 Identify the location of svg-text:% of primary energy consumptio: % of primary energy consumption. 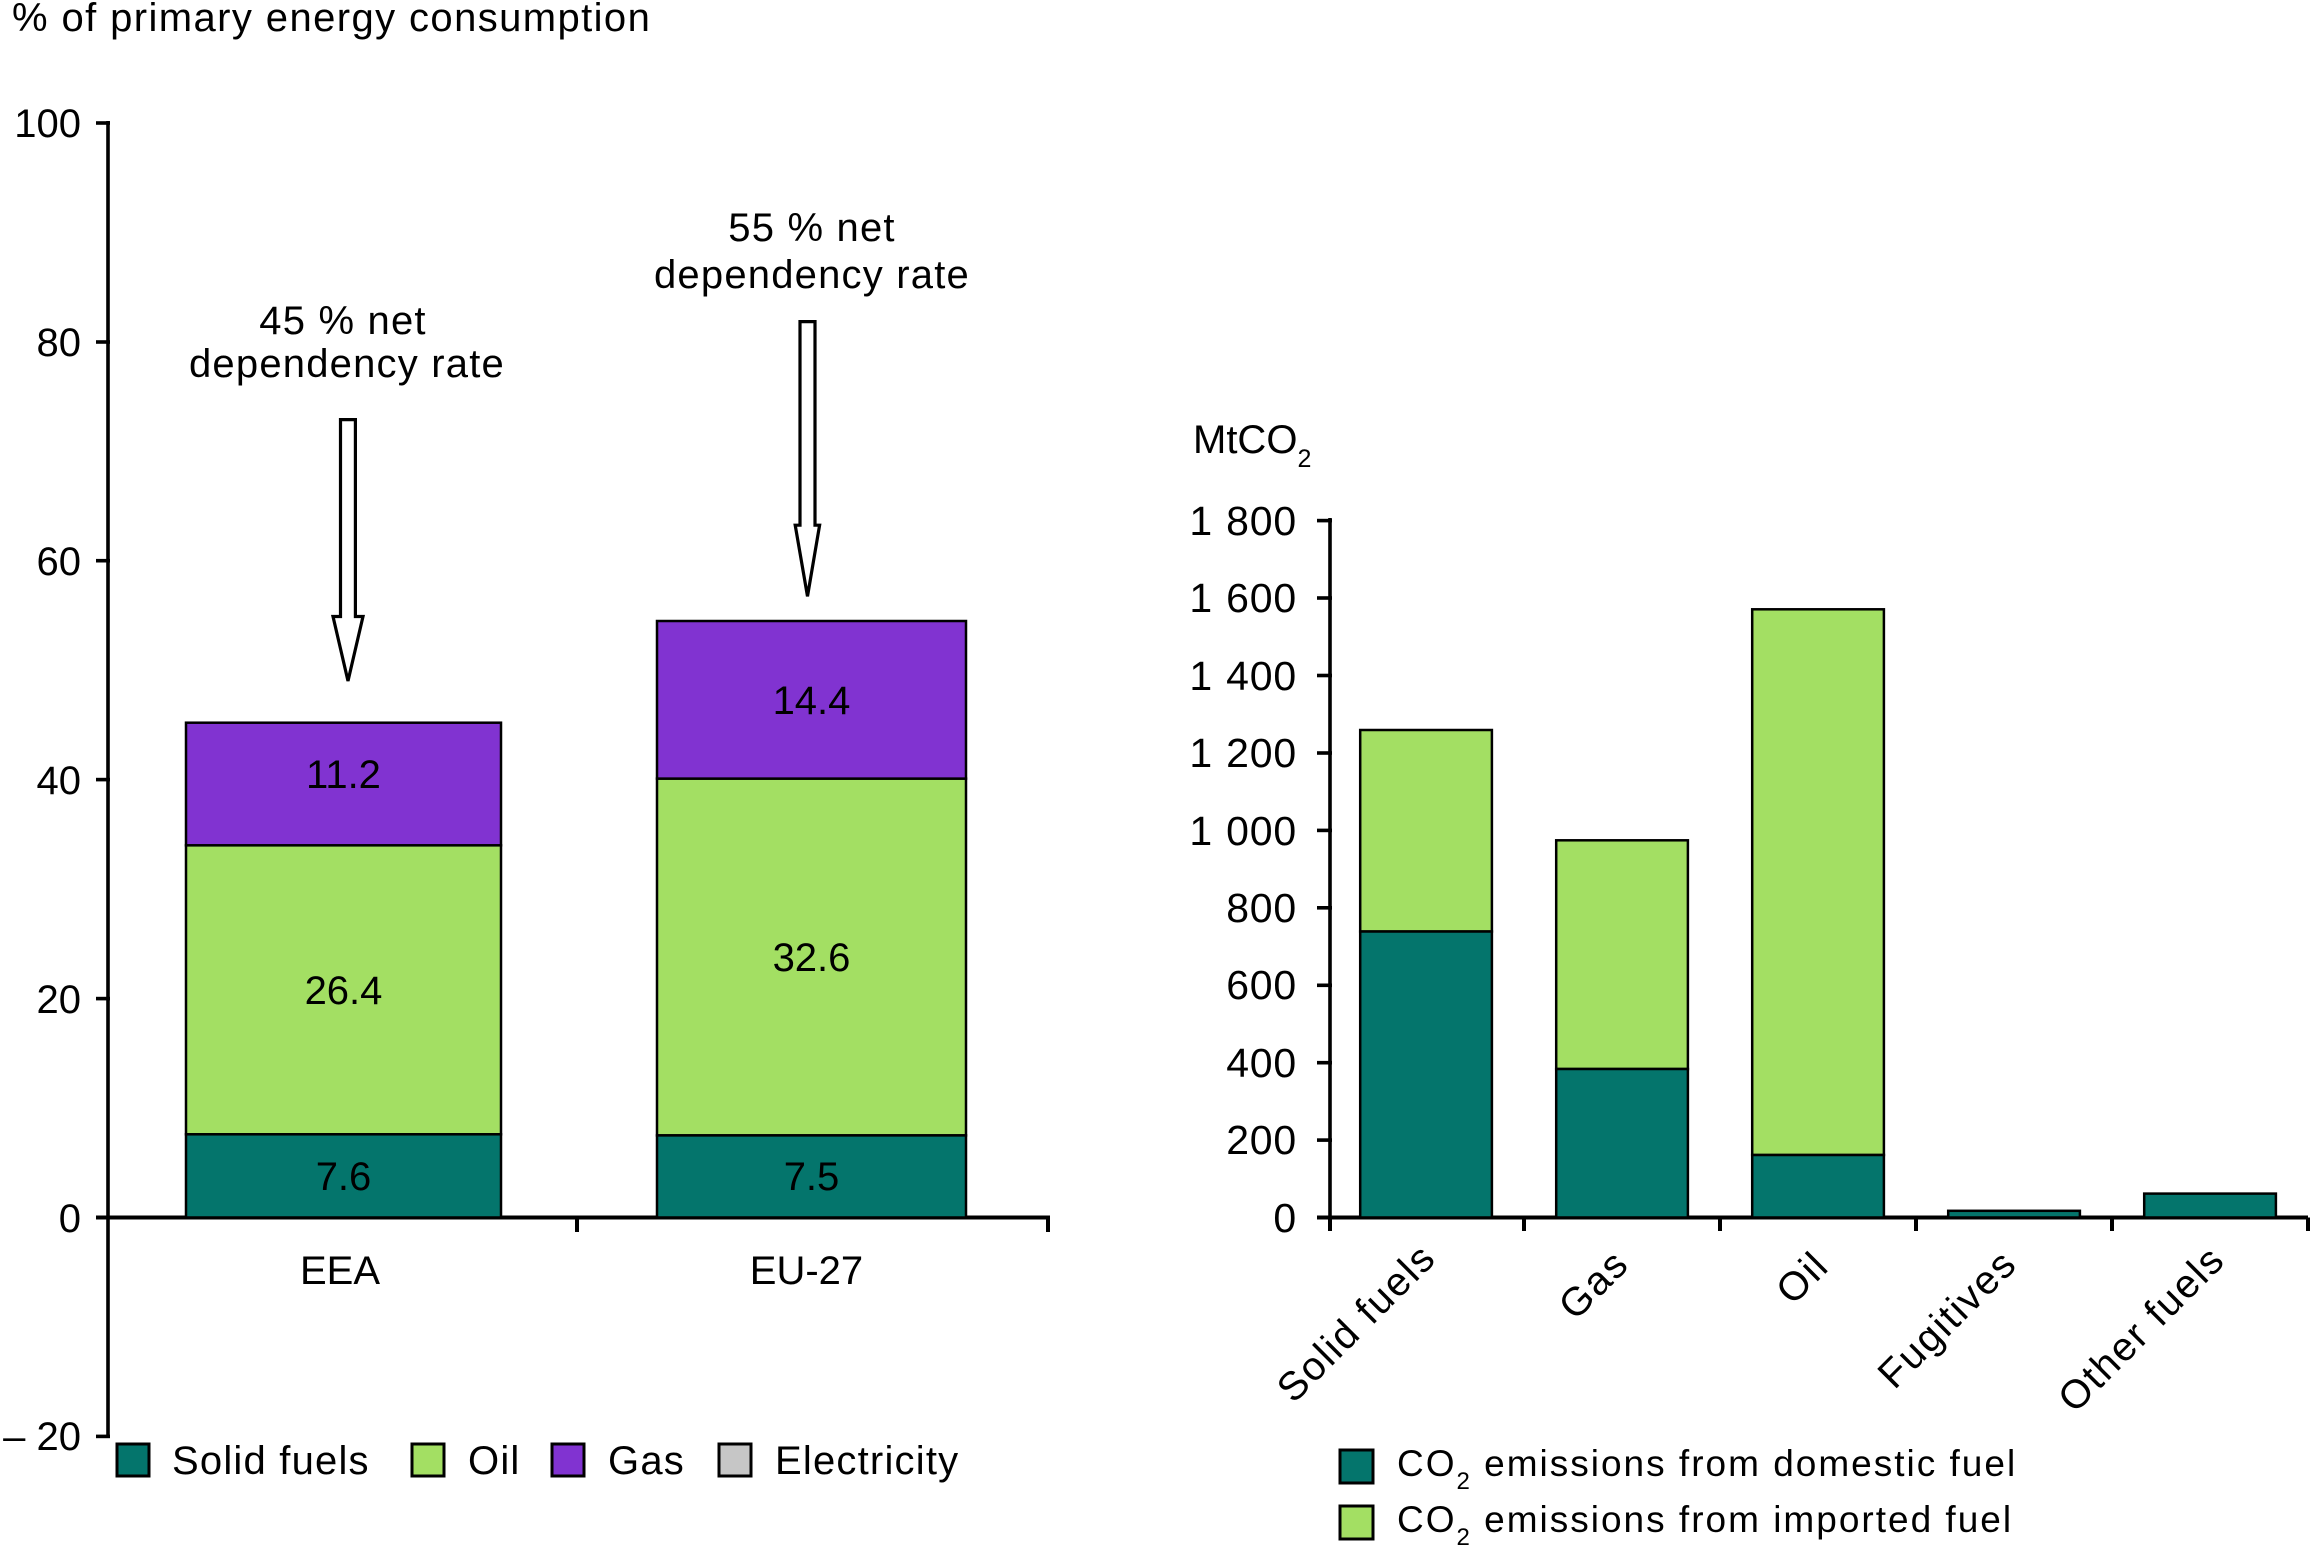
(331, 20).